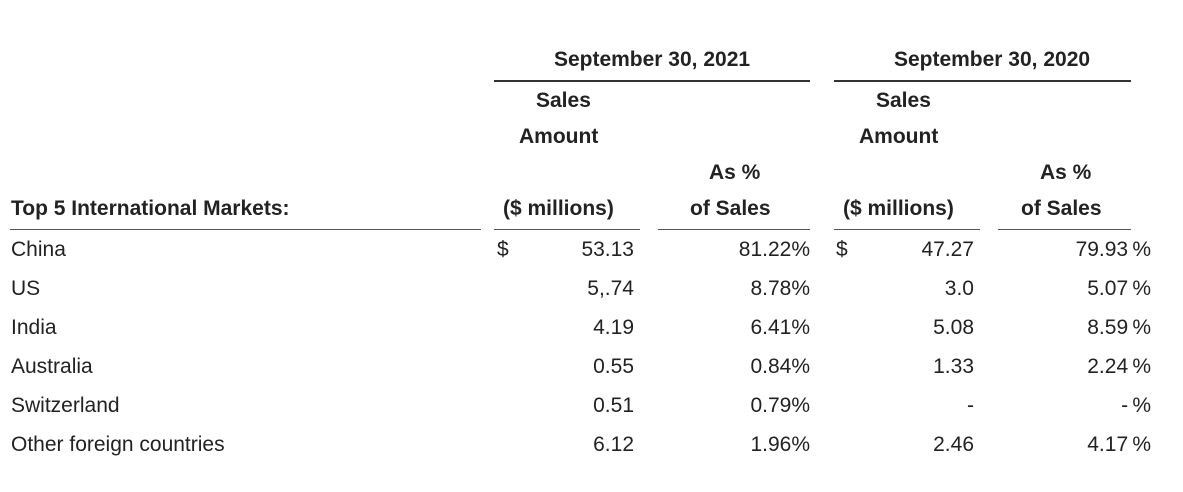 Image resolution: width=1183 pixels, height=492 pixels. I want to click on percent-2020: 8.59 %, so click(1119, 327).